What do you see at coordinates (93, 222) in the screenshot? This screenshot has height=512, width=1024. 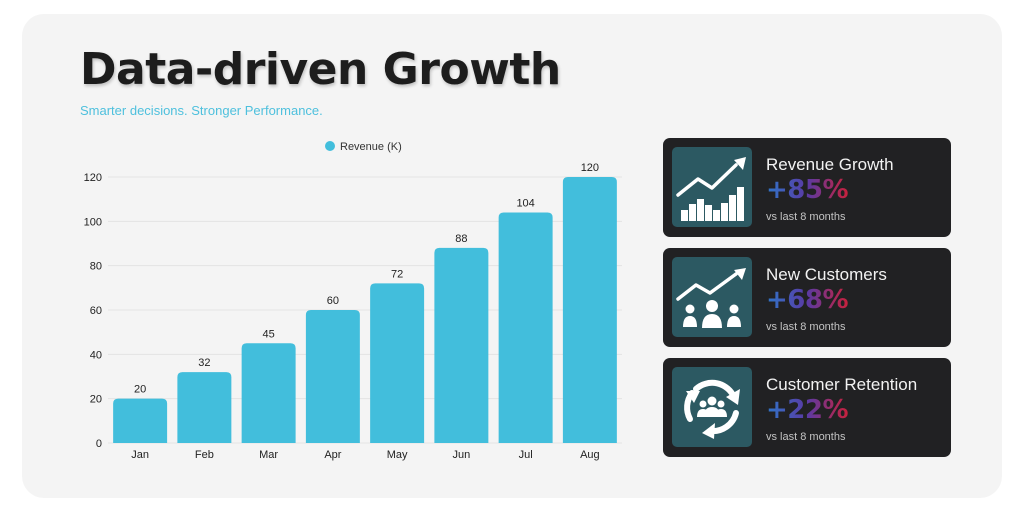 I see `y-tick-label: 100` at bounding box center [93, 222].